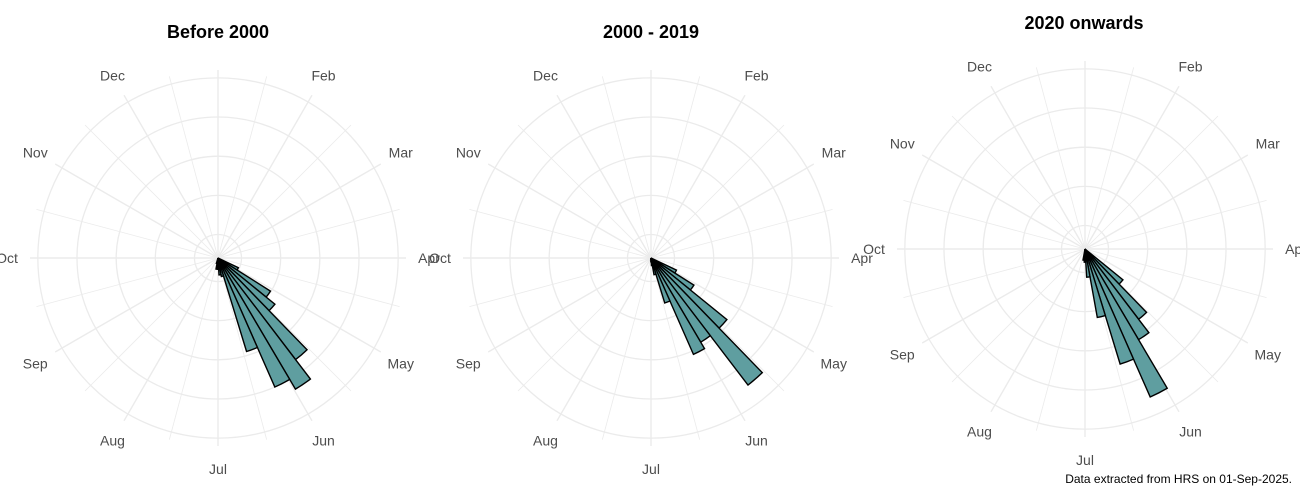  Describe the element at coordinates (1083, 23) in the screenshot. I see `panel-title: 2020 onwards` at that location.